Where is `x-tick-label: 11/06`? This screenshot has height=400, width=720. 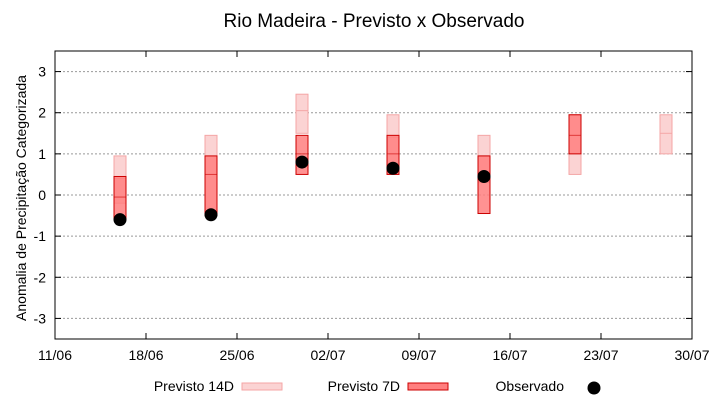 x-tick-label: 11/06 is located at coordinates (55, 355).